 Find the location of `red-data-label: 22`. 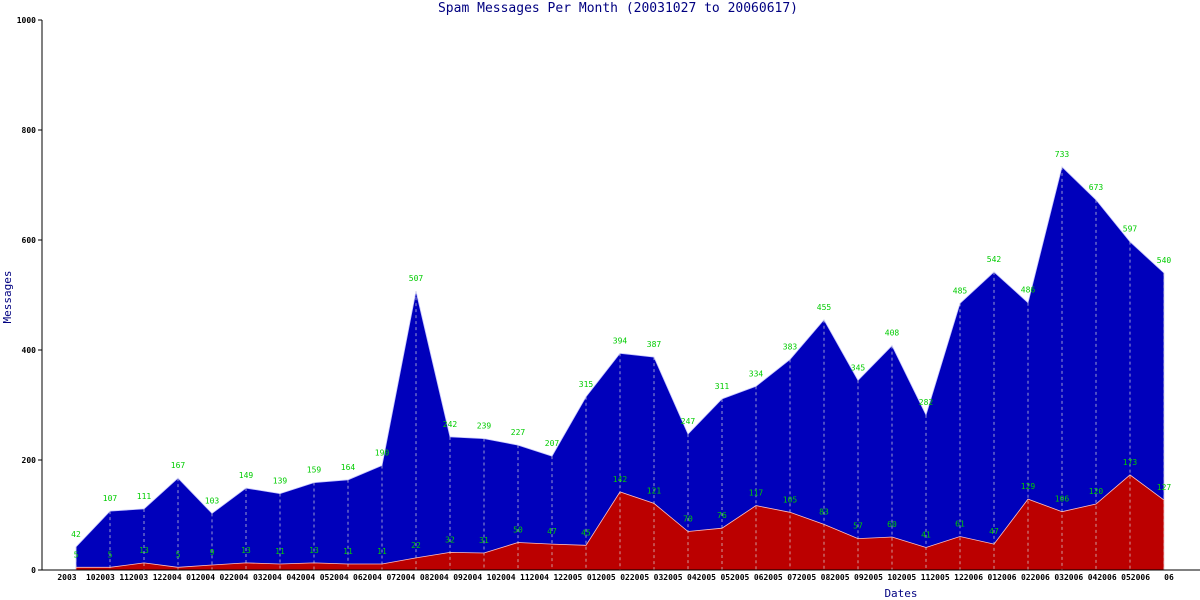

red-data-label: 22 is located at coordinates (416, 545).